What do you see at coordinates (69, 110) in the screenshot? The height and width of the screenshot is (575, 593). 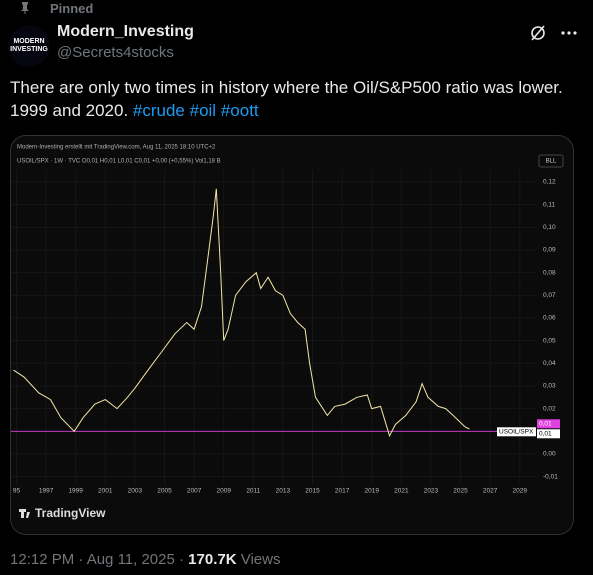 I see `tweet-line-text: 1999 and 2020.` at bounding box center [69, 110].